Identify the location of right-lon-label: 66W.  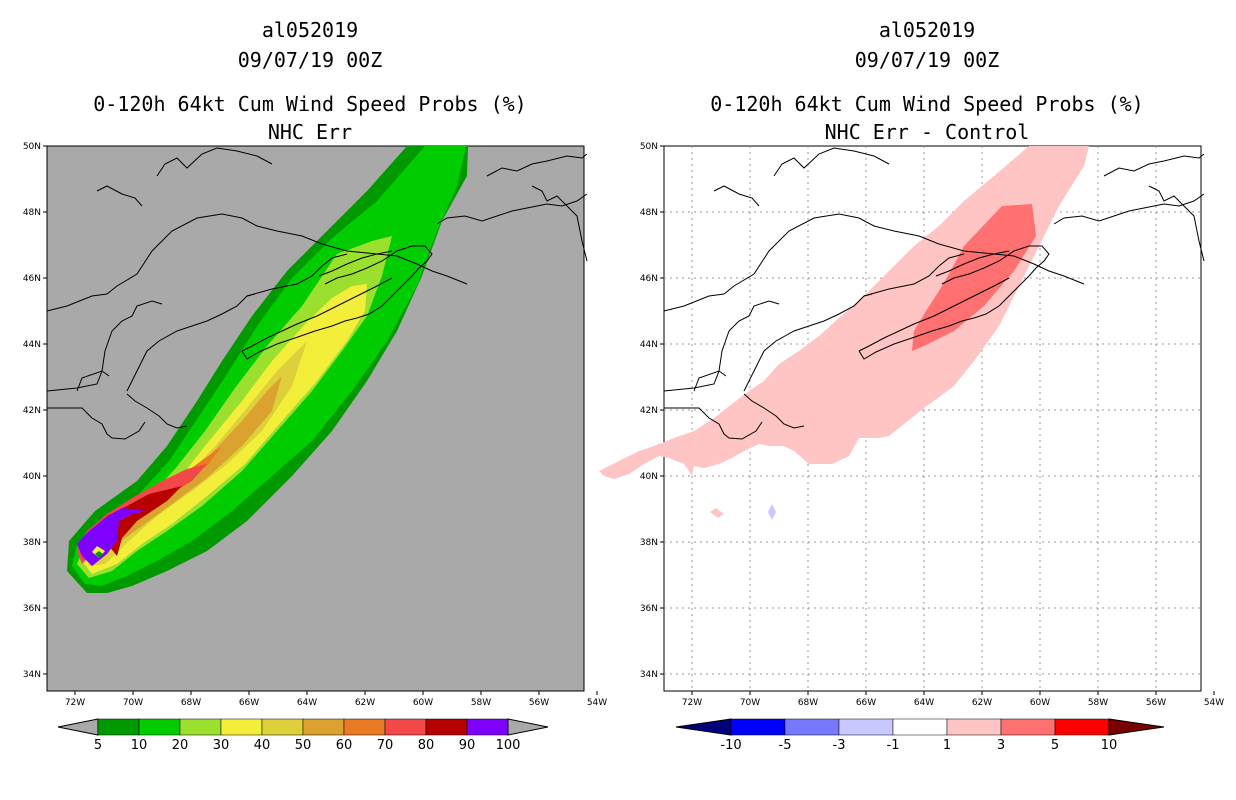
(866, 703).